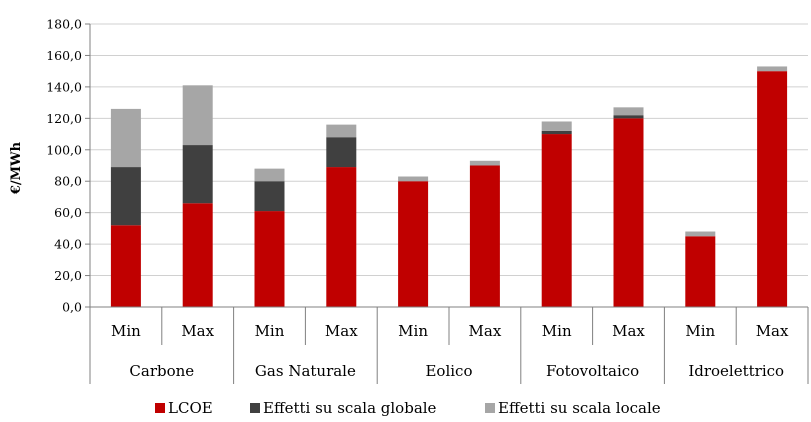 The image size is (811, 422). What do you see at coordinates (64, 24) in the screenshot?
I see `y-tick-label: 180,0` at bounding box center [64, 24].